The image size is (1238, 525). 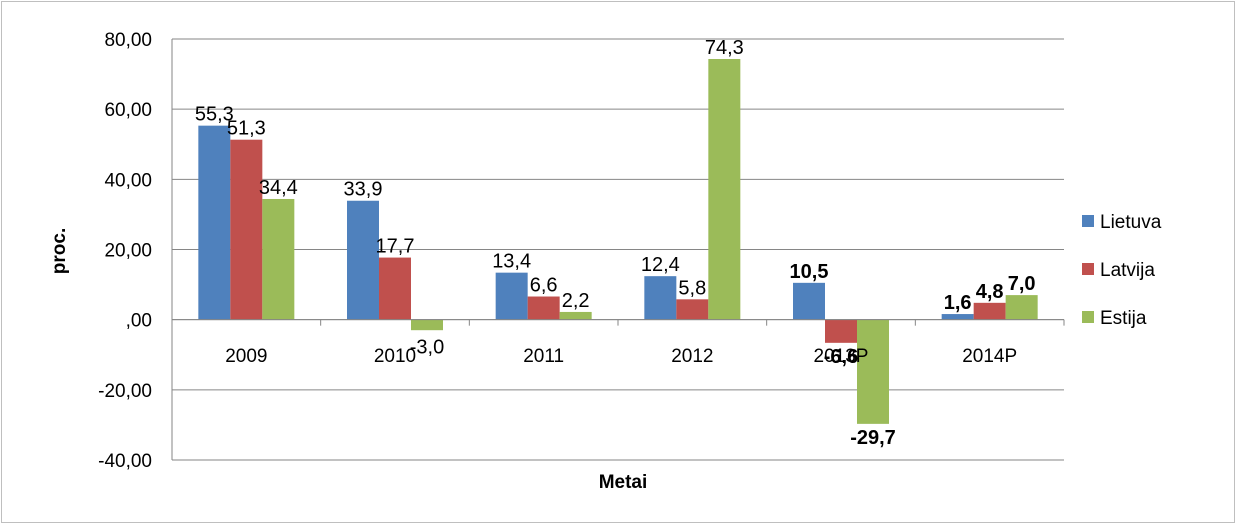 I want to click on data-label: 17,7, so click(x=395, y=247).